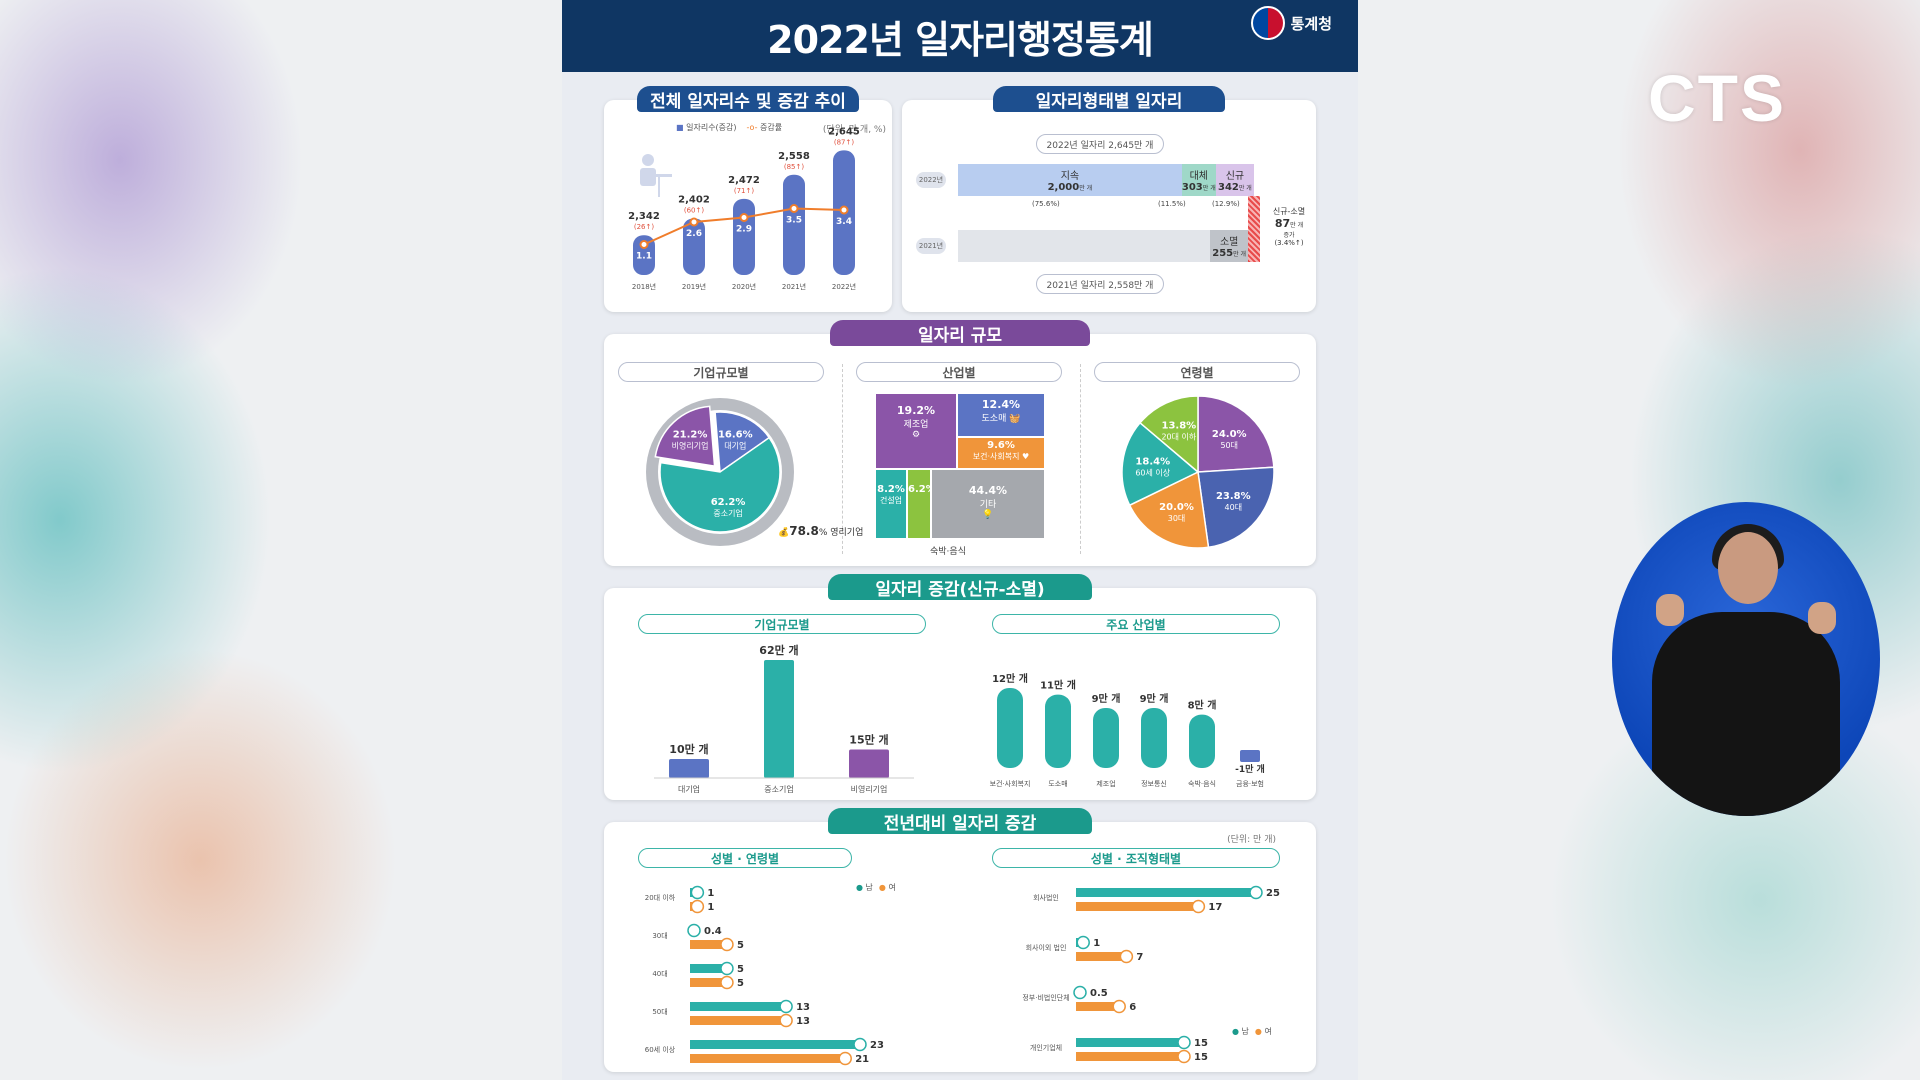  I want to click on bar-change-label: (87↑), so click(844, 142).